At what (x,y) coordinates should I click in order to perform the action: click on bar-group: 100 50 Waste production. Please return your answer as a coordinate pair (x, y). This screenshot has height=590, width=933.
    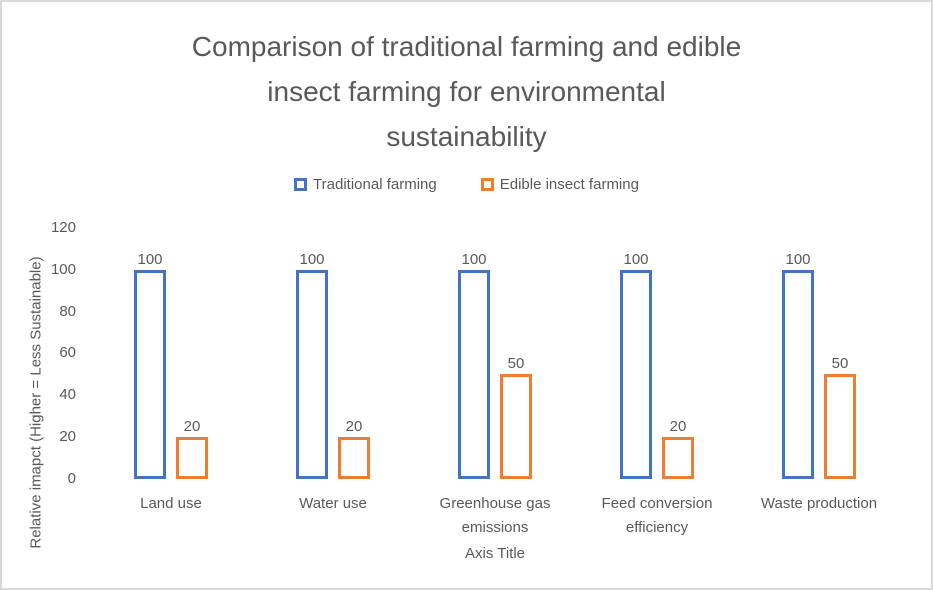
    Looking at the image, I should click on (819, 392).